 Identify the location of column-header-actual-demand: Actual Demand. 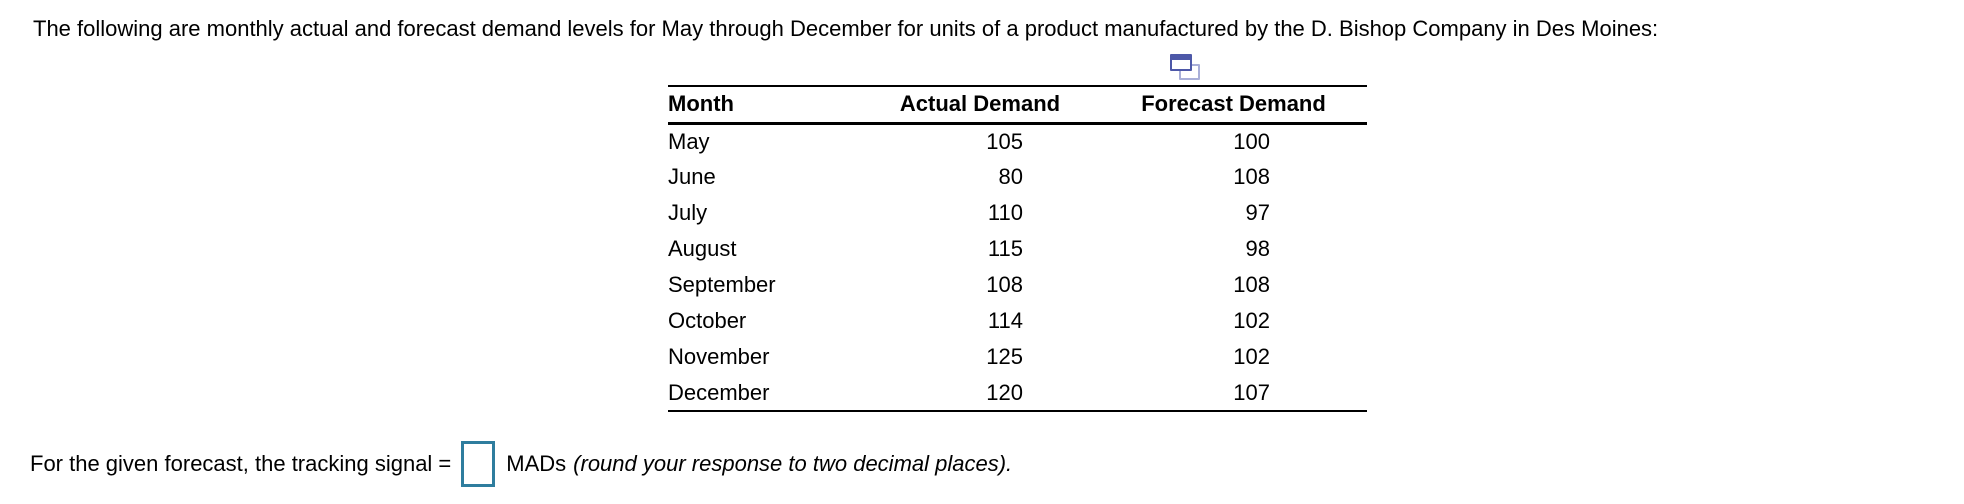
(980, 104).